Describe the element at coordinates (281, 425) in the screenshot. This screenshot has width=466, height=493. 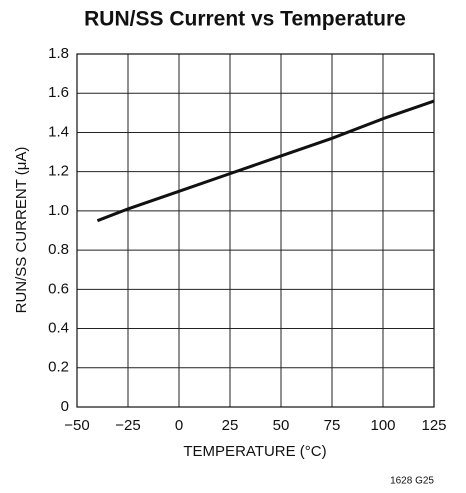
I see `x-tick-label: 50` at that location.